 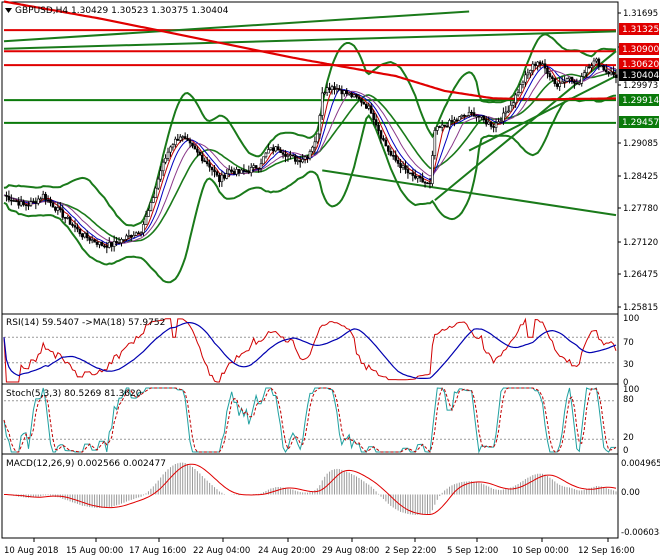 I want to click on stoch-tick-label: 80, so click(x=628, y=400).